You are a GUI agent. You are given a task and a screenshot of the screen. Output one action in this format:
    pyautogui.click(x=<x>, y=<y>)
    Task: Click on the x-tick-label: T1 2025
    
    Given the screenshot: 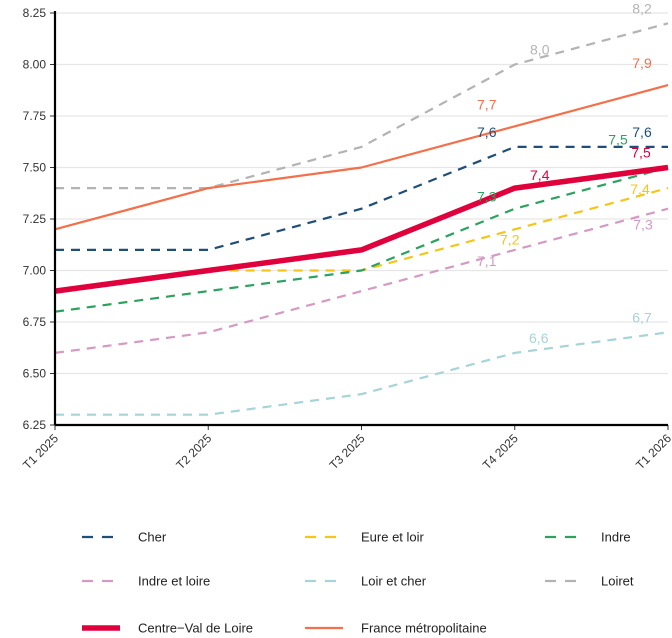 What is the action you would take?
    pyautogui.click(x=40, y=451)
    